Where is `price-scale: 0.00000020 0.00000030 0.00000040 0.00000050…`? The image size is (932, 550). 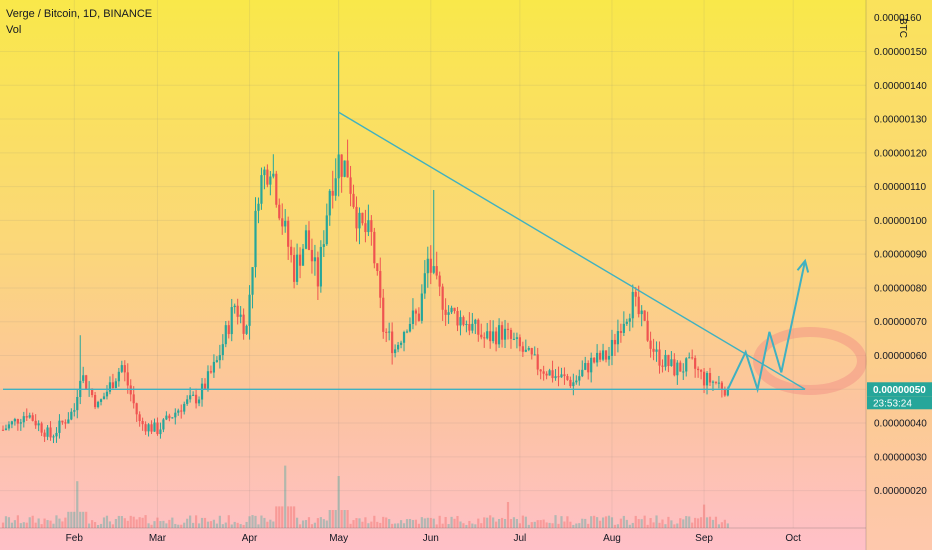
price-scale: 0.00000020 0.00000030 0.00000040 0.00000050… is located at coordinates (898, 275).